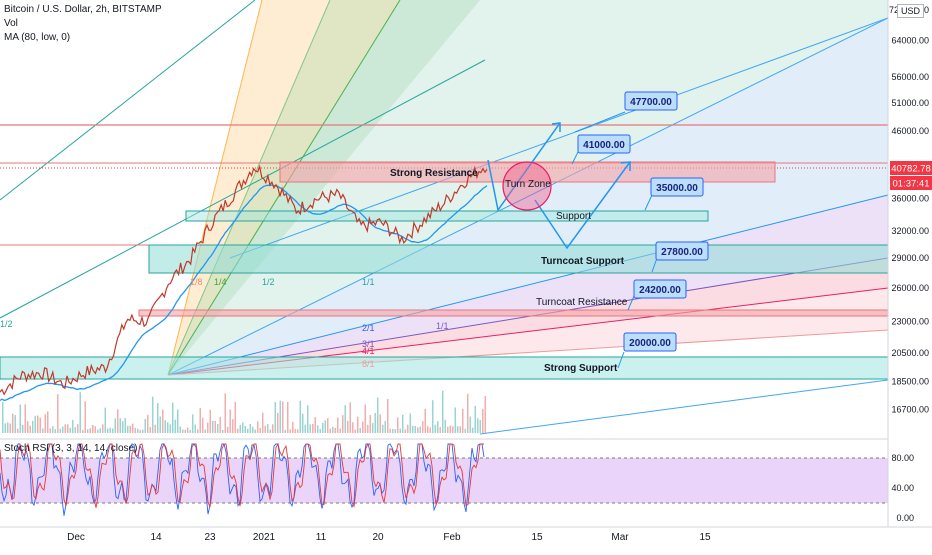  Describe the element at coordinates (71, 448) in the screenshot. I see `stoch-rsi-legend: Stoch RSI (3, 3, 14, 14, close)` at that location.